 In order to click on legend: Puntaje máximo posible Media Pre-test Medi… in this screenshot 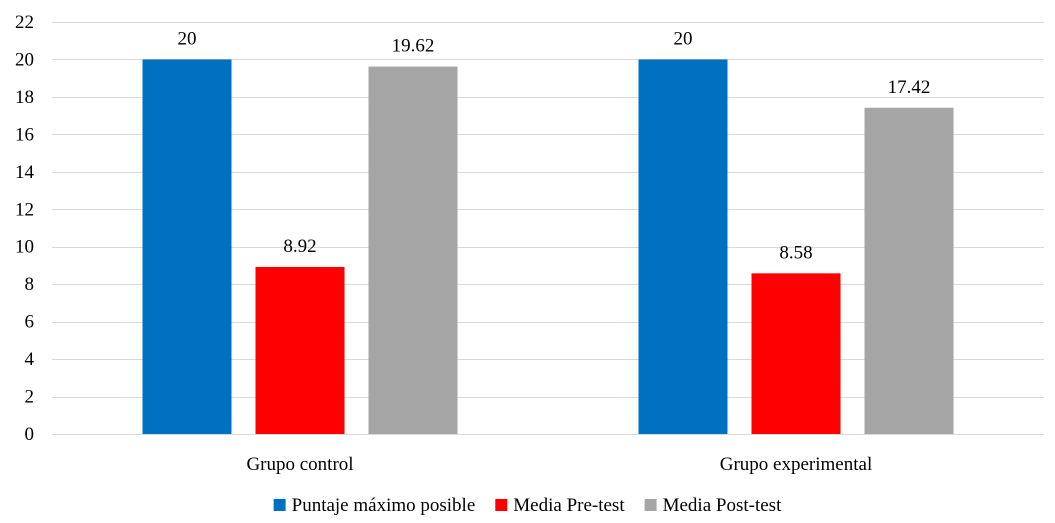, I will do `click(527, 505)`.